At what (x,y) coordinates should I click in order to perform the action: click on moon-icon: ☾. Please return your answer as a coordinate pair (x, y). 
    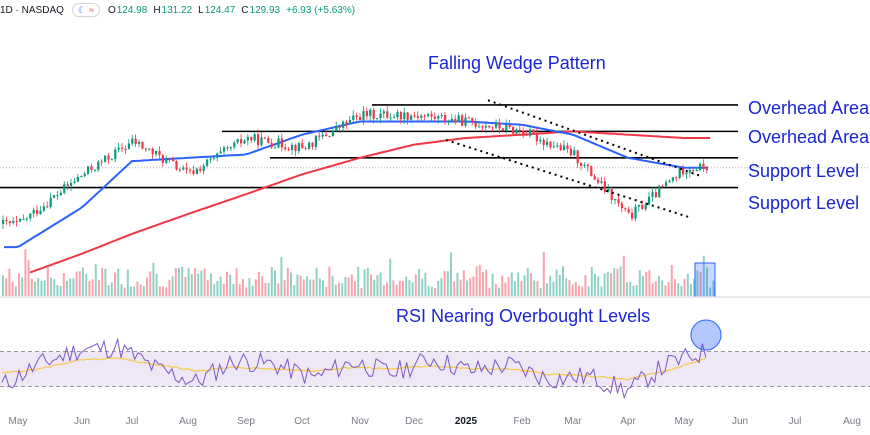
    Looking at the image, I should click on (81, 9).